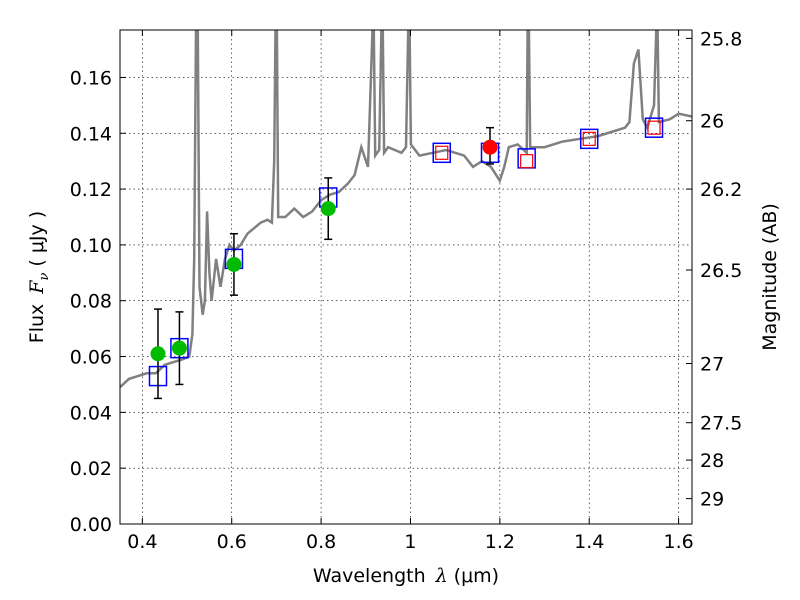 This screenshot has height=600, width=800. I want to click on y2-tick-label: 26.5, so click(721, 271).